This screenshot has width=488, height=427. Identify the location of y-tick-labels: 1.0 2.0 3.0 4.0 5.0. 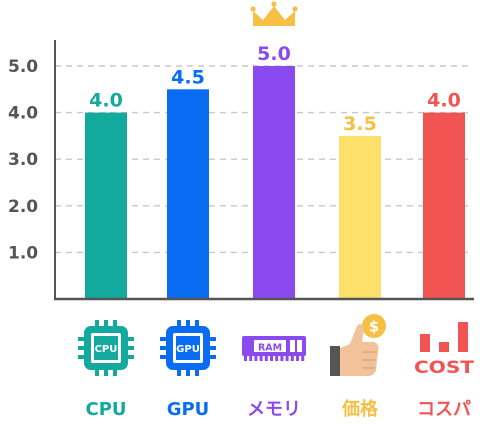
(23, 160).